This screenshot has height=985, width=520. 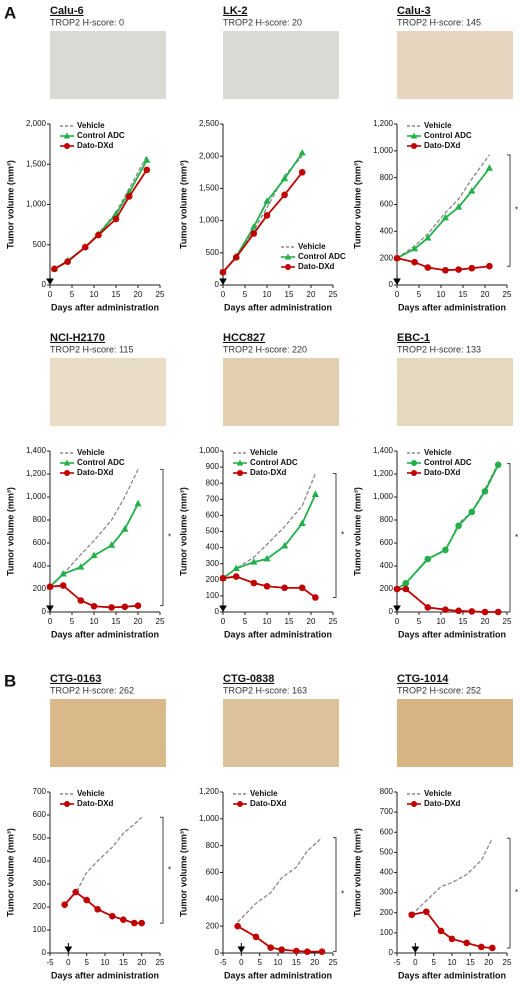 I want to click on y-tick-label: 700, so click(x=40, y=791).